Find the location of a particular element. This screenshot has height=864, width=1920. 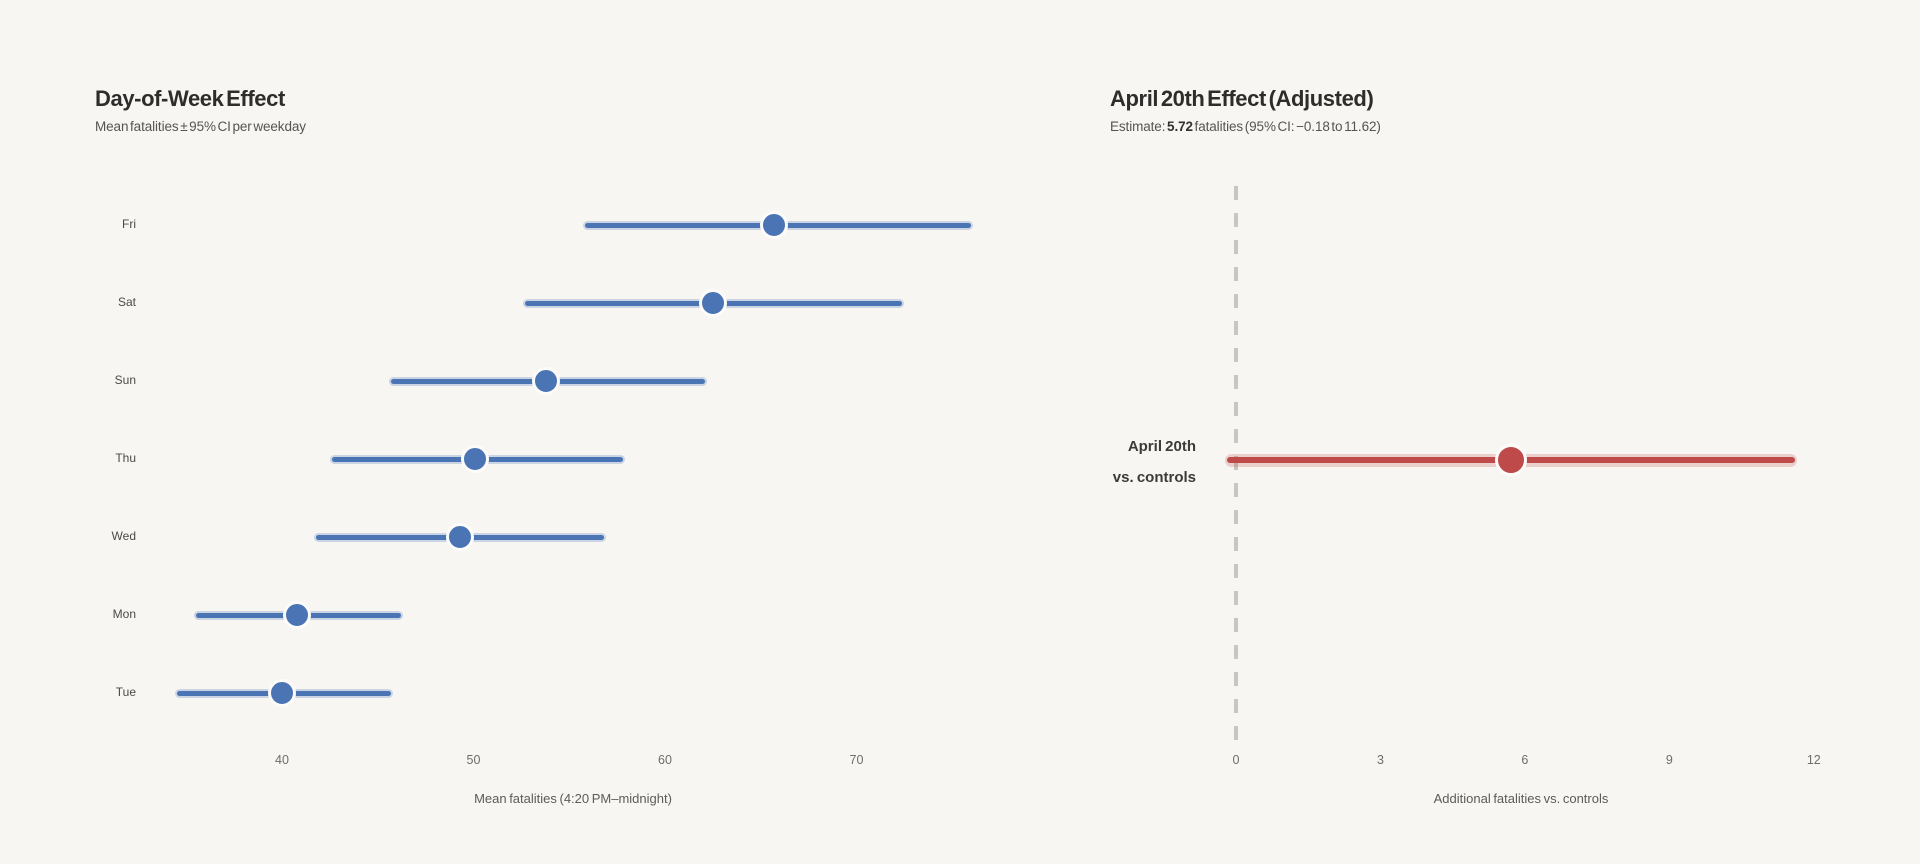

right-x-axis-label: Additional fatalities vs. controls is located at coordinates (1521, 798).